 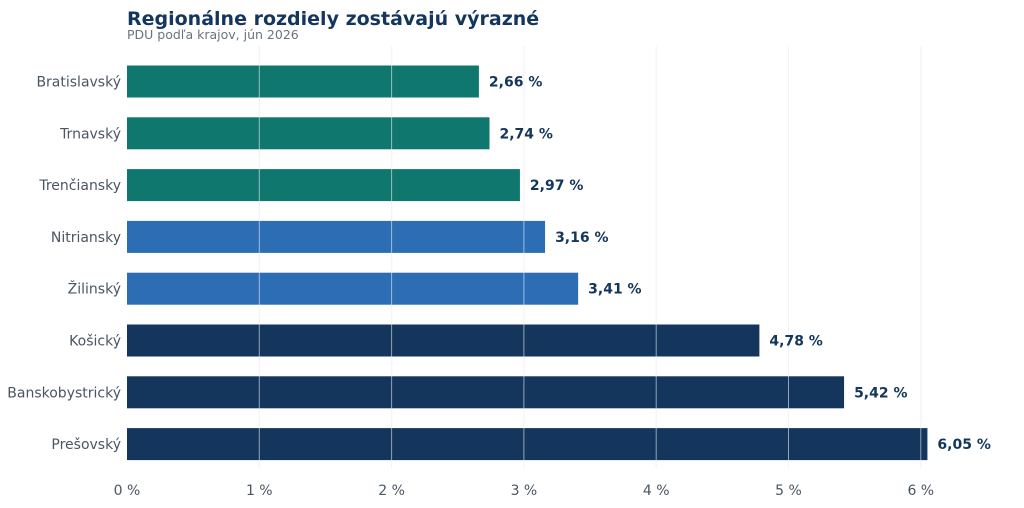 I want to click on value-label: 3,41 %, so click(x=614, y=290).